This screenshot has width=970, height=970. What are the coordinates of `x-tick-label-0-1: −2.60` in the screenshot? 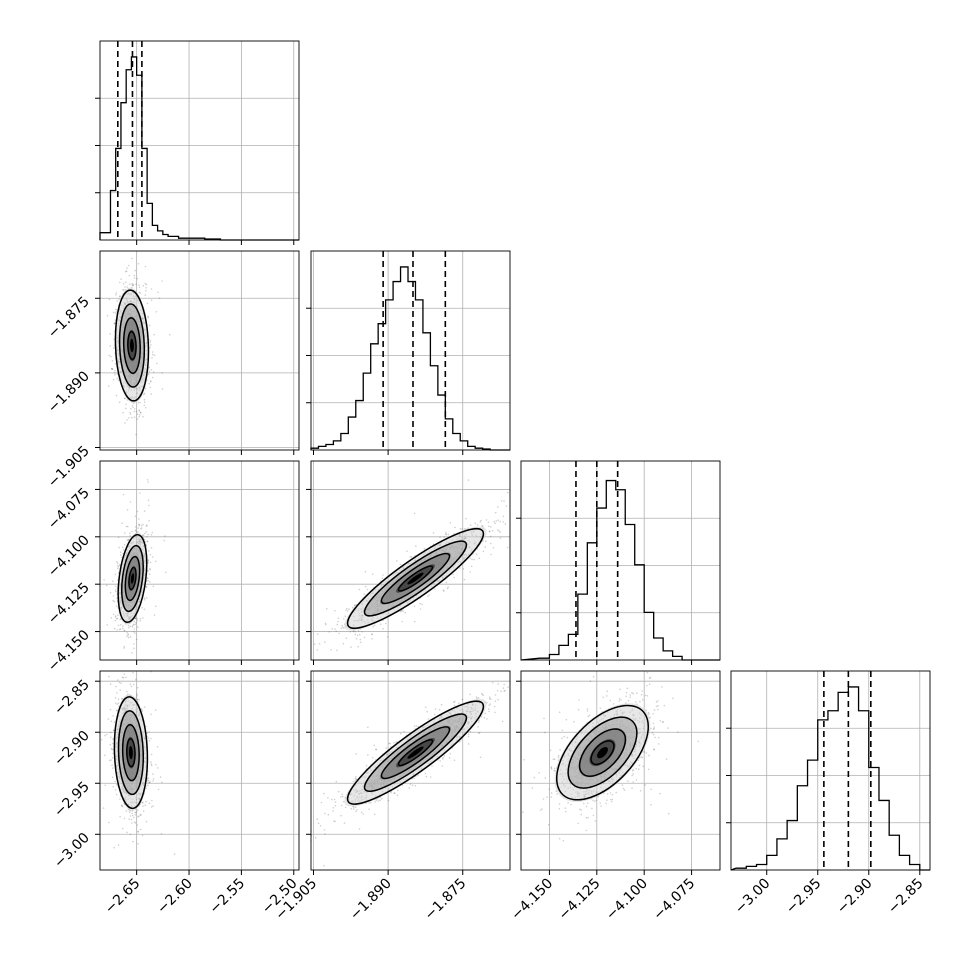 It's located at (175, 897).